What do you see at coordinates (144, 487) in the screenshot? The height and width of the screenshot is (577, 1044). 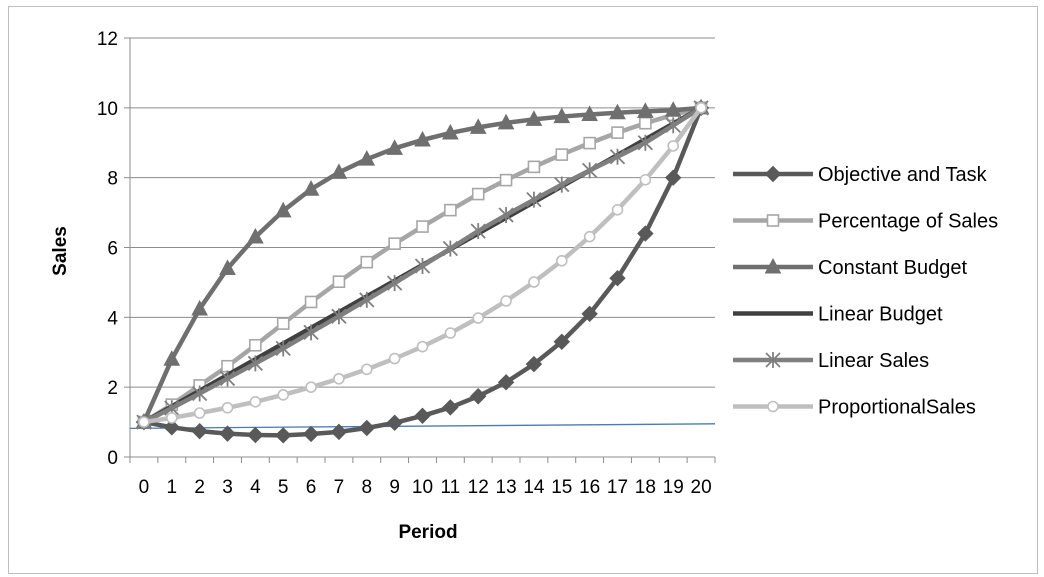 I see `x-tick-label: 0` at bounding box center [144, 487].